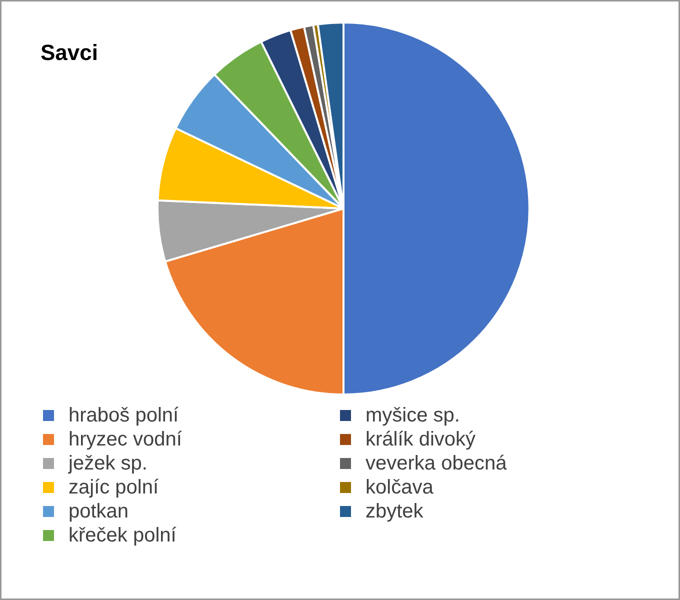 Image resolution: width=680 pixels, height=600 pixels. Describe the element at coordinates (108, 463) in the screenshot. I see `legend-label: ježek sp.` at that location.